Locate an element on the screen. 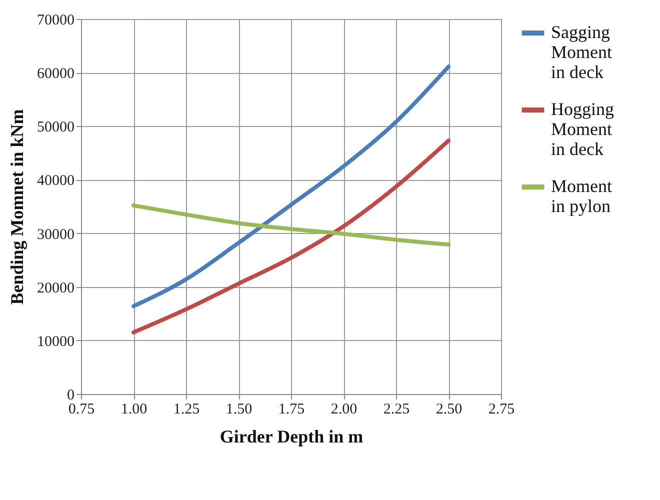 This screenshot has width=660, height=500. x-tick-label: 1.25 is located at coordinates (186, 410).